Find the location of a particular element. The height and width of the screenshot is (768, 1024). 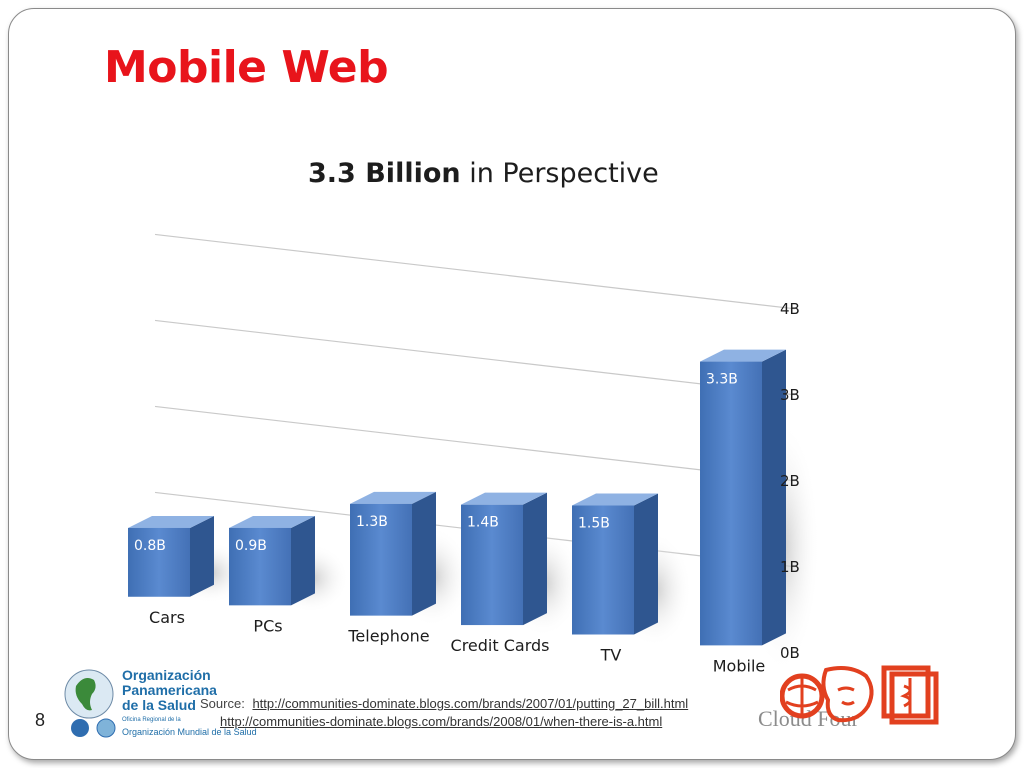

health-logo is located at coordinates (859, 695).